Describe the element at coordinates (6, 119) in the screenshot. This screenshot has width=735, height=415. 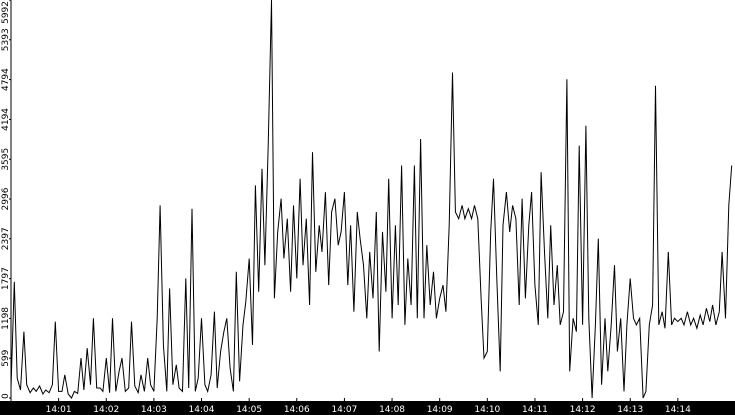
I see `y-tick-label: 4194` at that location.